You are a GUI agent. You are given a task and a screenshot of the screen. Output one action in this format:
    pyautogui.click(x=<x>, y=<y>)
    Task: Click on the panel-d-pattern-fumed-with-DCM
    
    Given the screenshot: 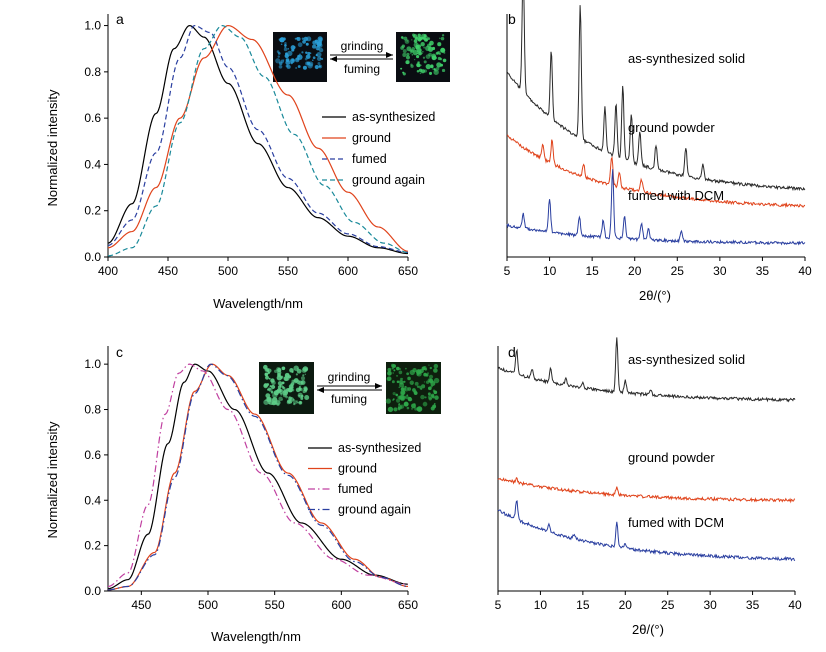 What is the action you would take?
    pyautogui.click(x=646, y=531)
    